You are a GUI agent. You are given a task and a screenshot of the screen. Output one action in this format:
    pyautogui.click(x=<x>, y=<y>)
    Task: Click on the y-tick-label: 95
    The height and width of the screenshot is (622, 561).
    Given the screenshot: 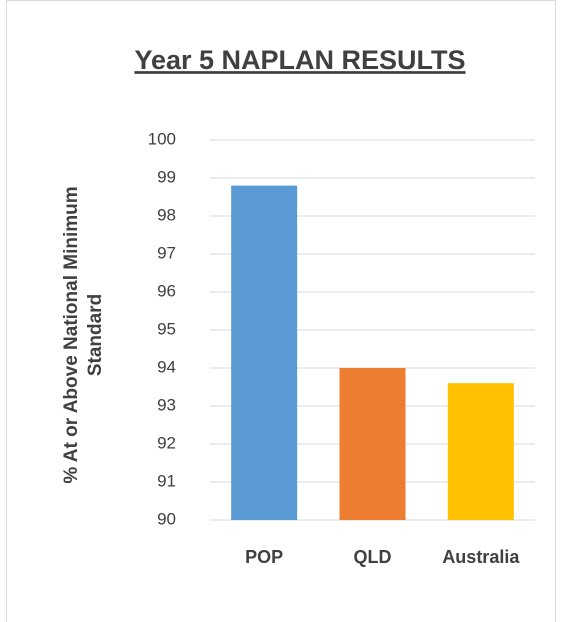 What is the action you would take?
    pyautogui.click(x=166, y=328)
    